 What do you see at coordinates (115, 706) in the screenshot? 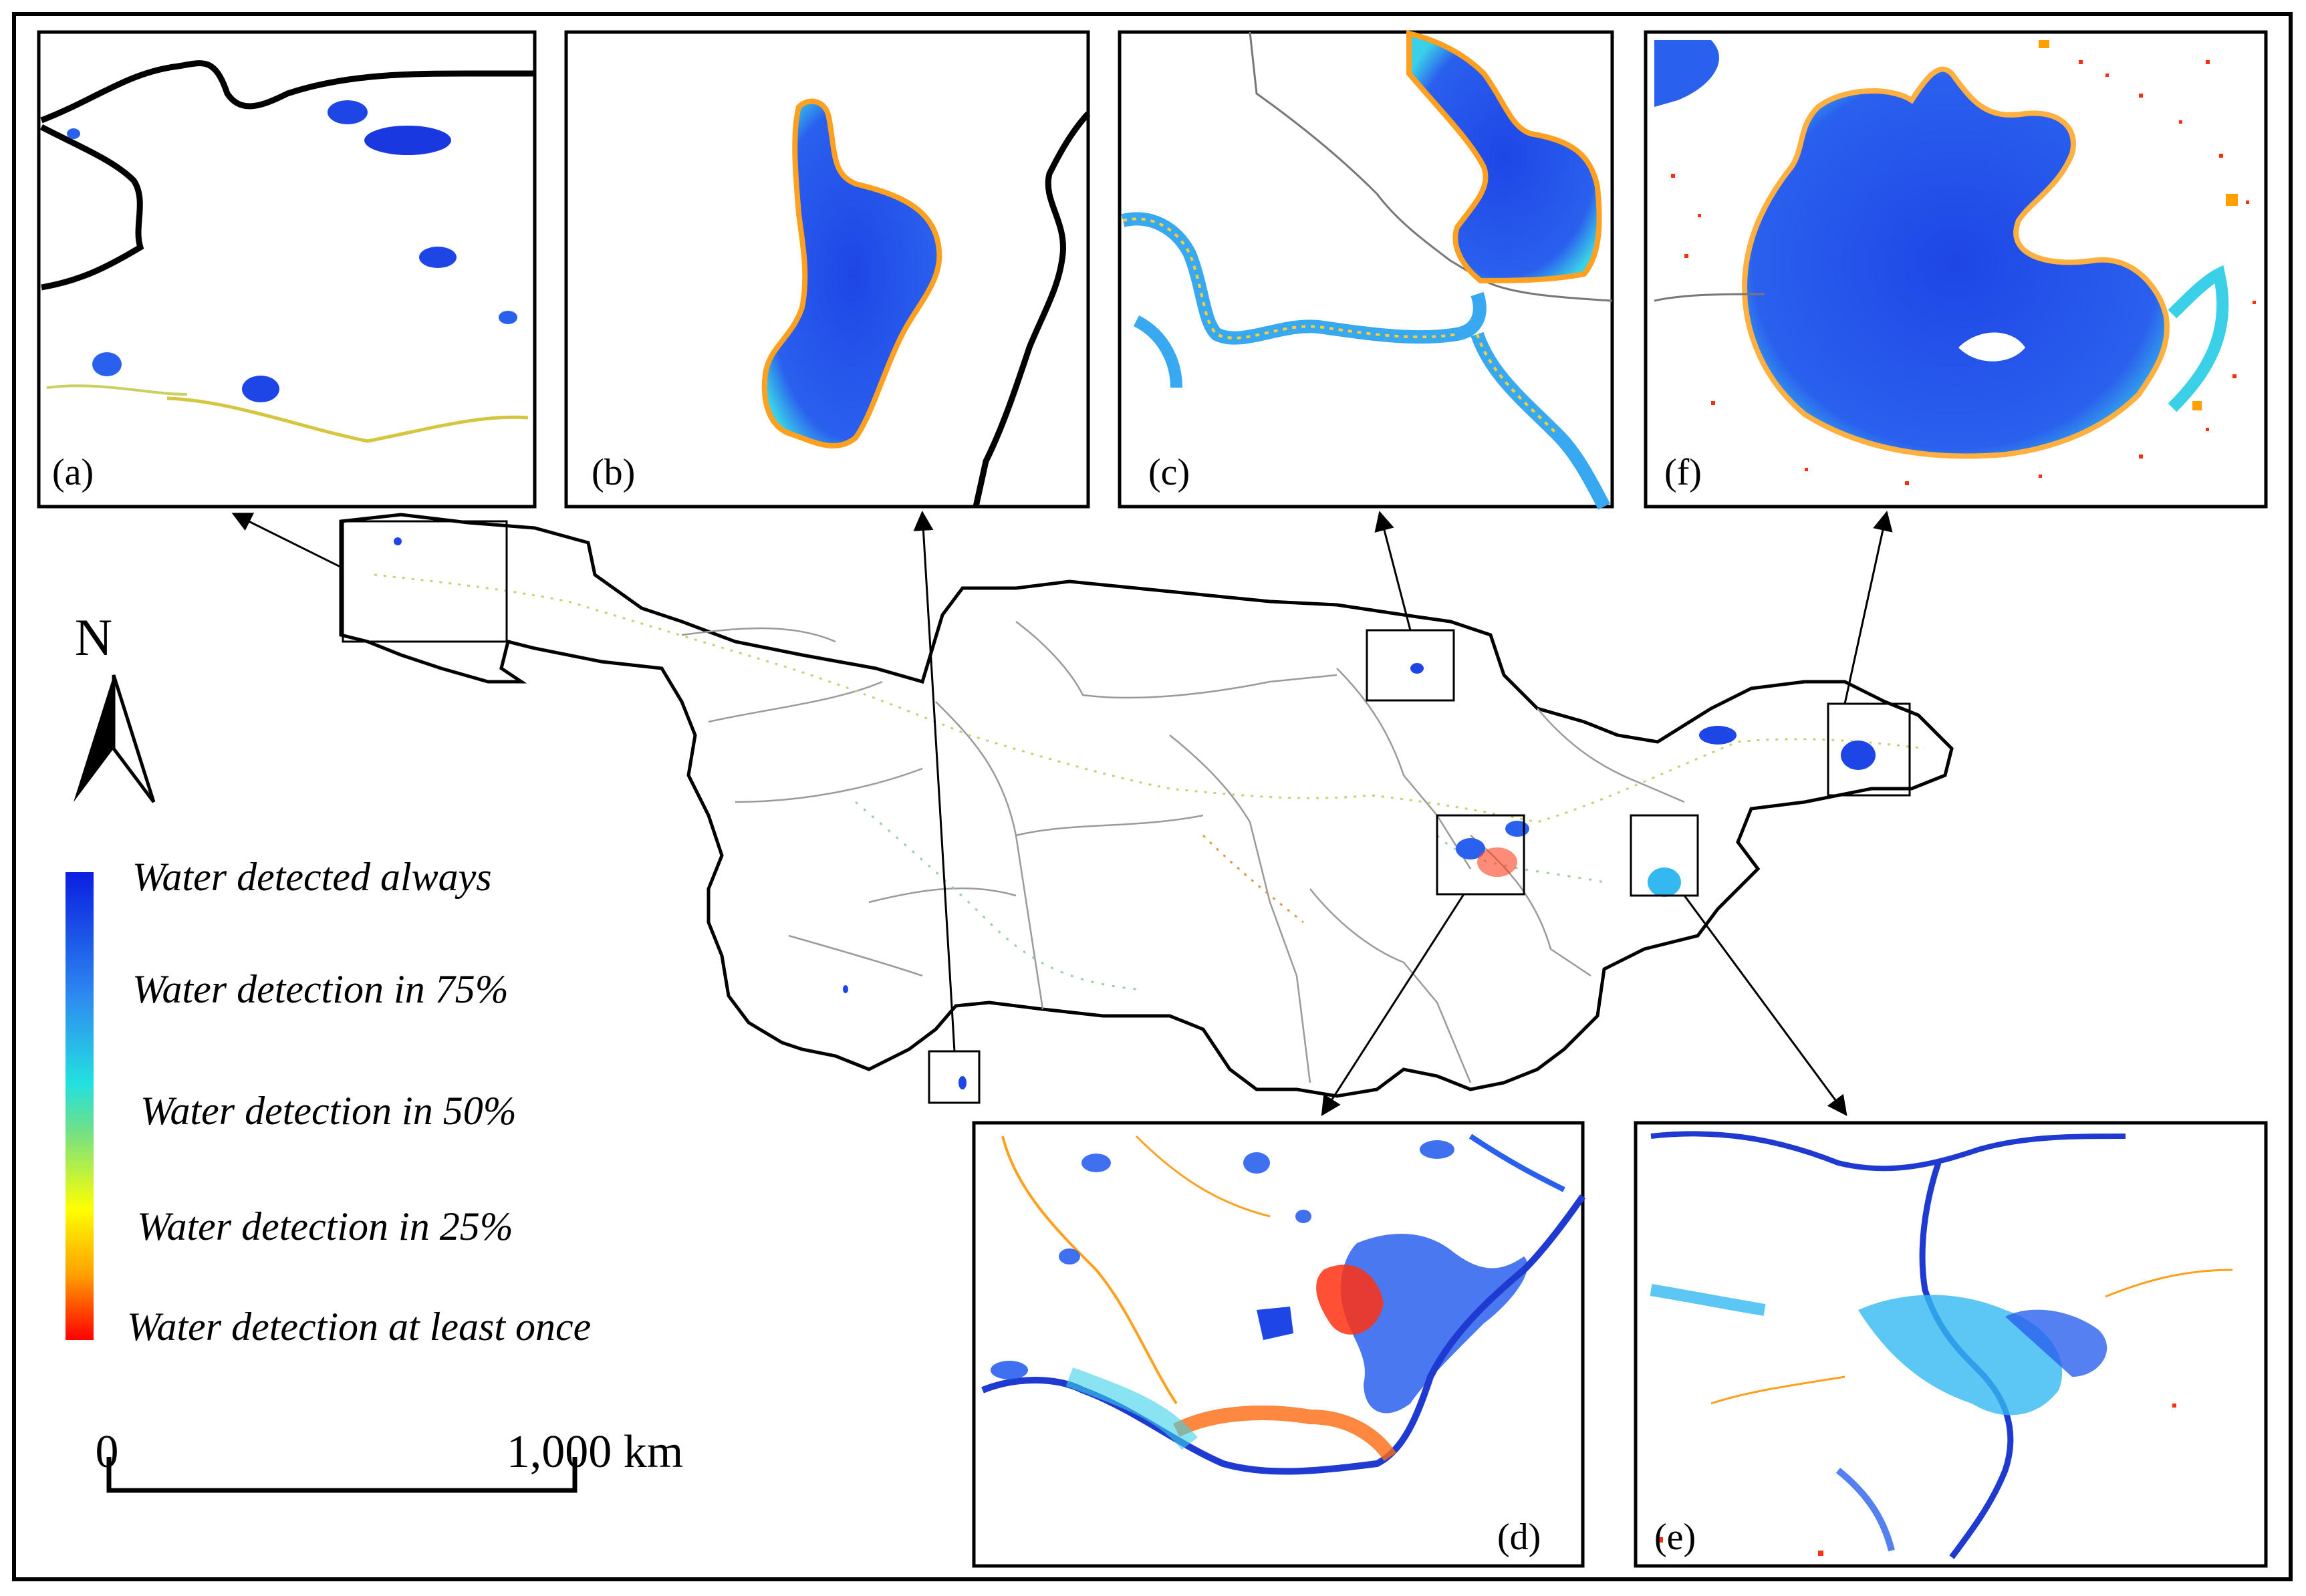
I see `north-arrow: N` at bounding box center [115, 706].